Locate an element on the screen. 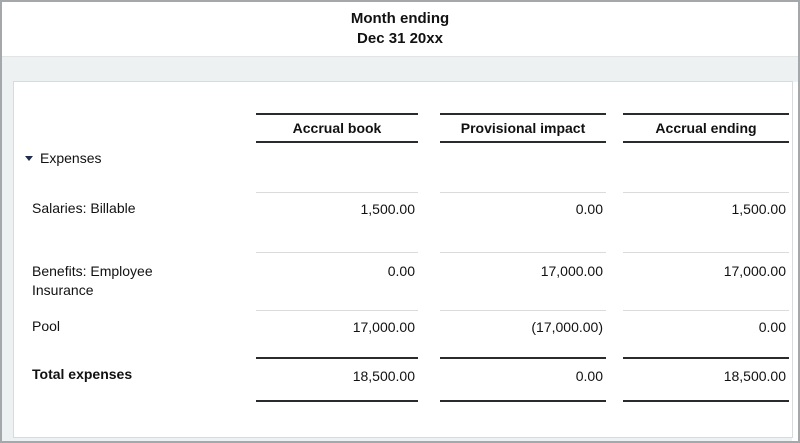 The image size is (800, 443). report-period-line2: Dec 31 20xx is located at coordinates (400, 38).